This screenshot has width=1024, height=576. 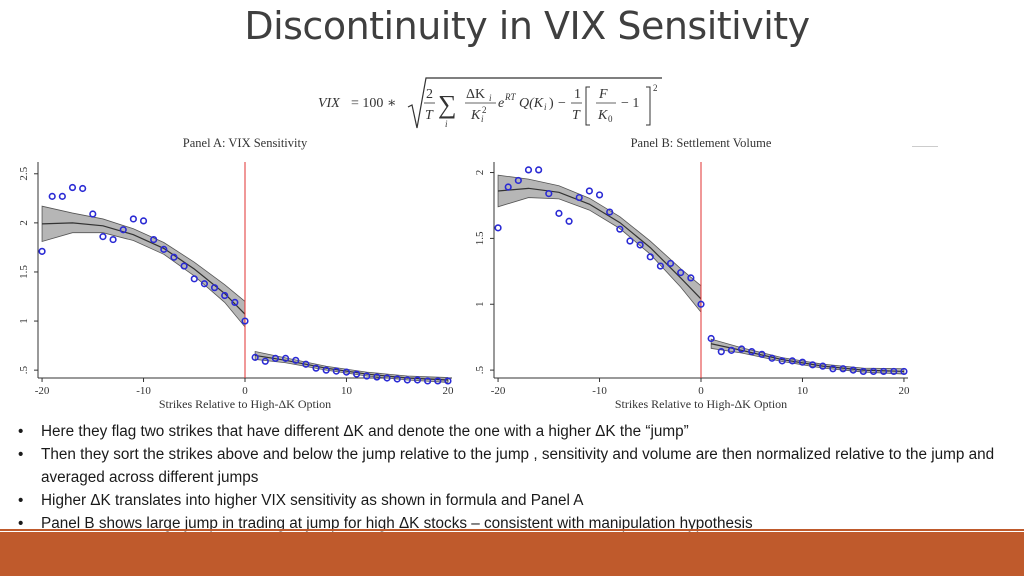 I want to click on formula-Q: Q(K, so click(x=531, y=103).